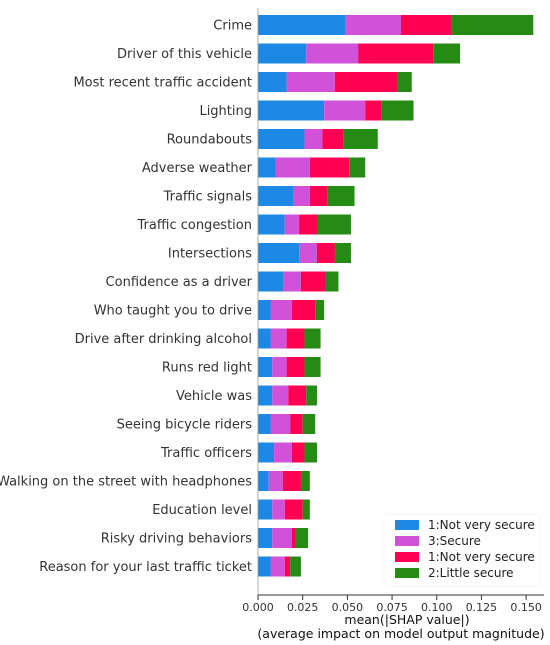 The width and height of the screenshot is (550, 645). I want to click on legend-box, so click(462, 550).